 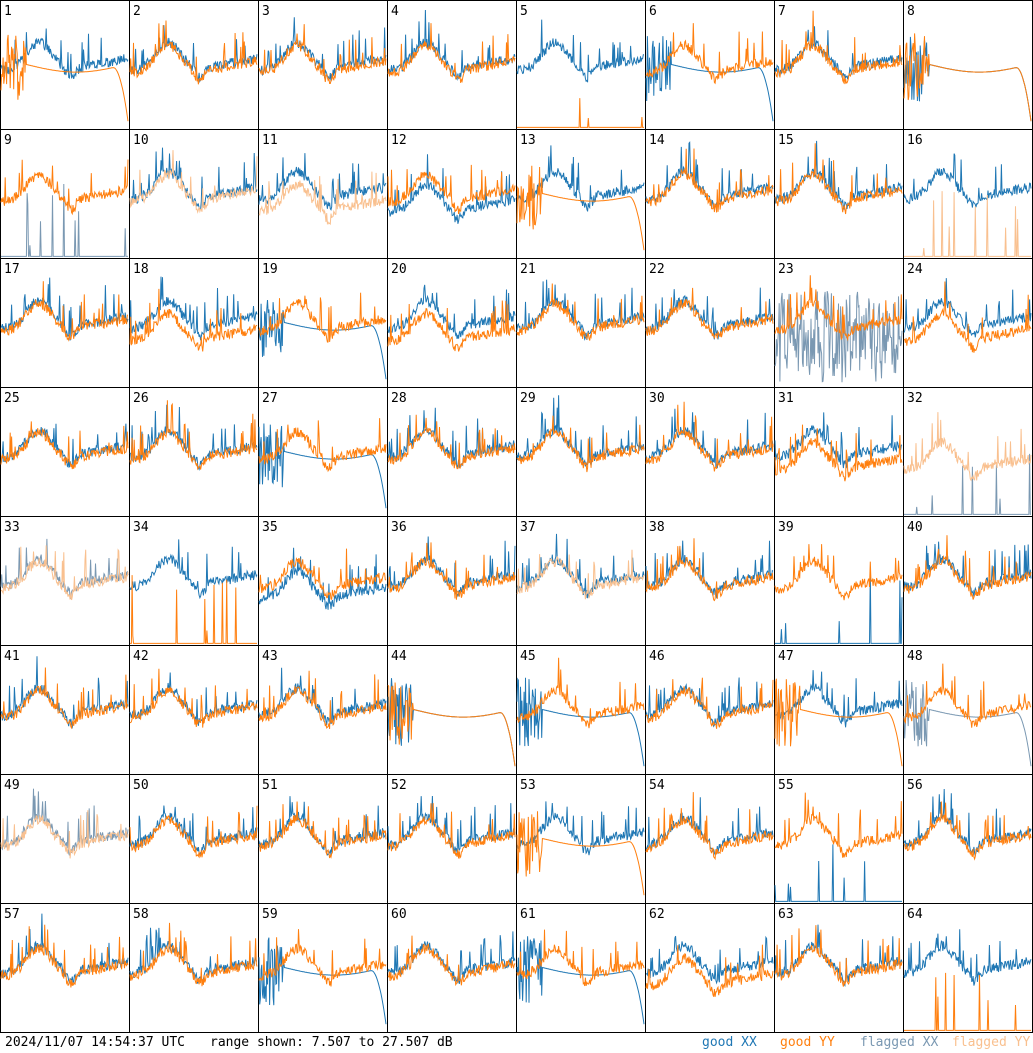 What do you see at coordinates (8, 11) in the screenshot?
I see `tile-label: 1` at bounding box center [8, 11].